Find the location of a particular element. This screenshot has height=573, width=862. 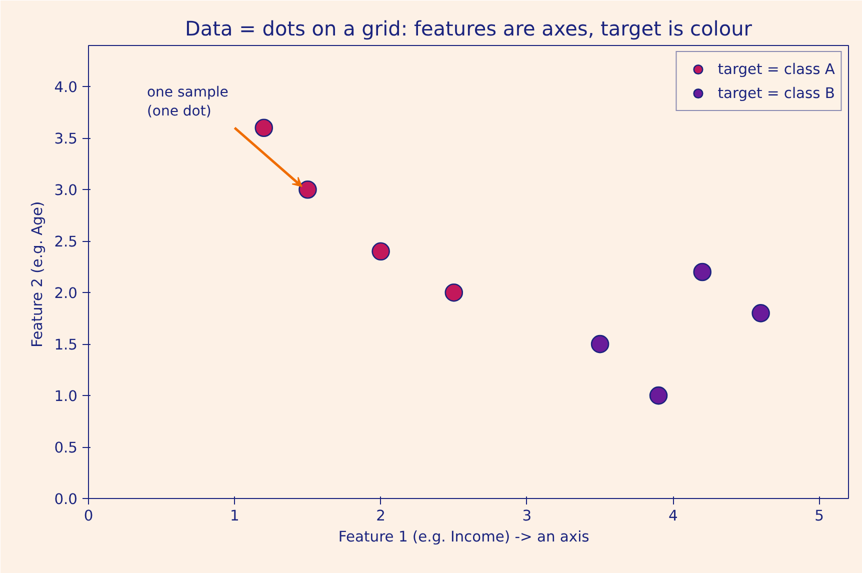

y-tick-label: 2.5 is located at coordinates (66, 242).